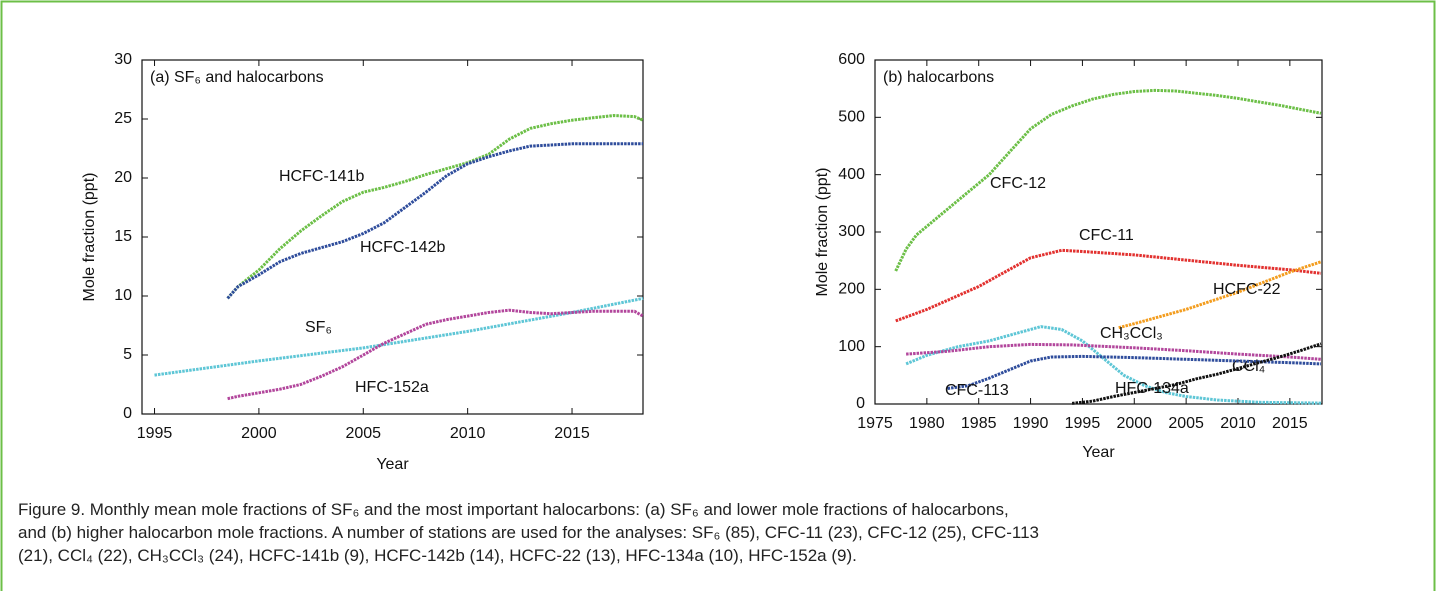  Describe the element at coordinates (851, 289) in the screenshot. I see `y-tick-label: 200` at that location.